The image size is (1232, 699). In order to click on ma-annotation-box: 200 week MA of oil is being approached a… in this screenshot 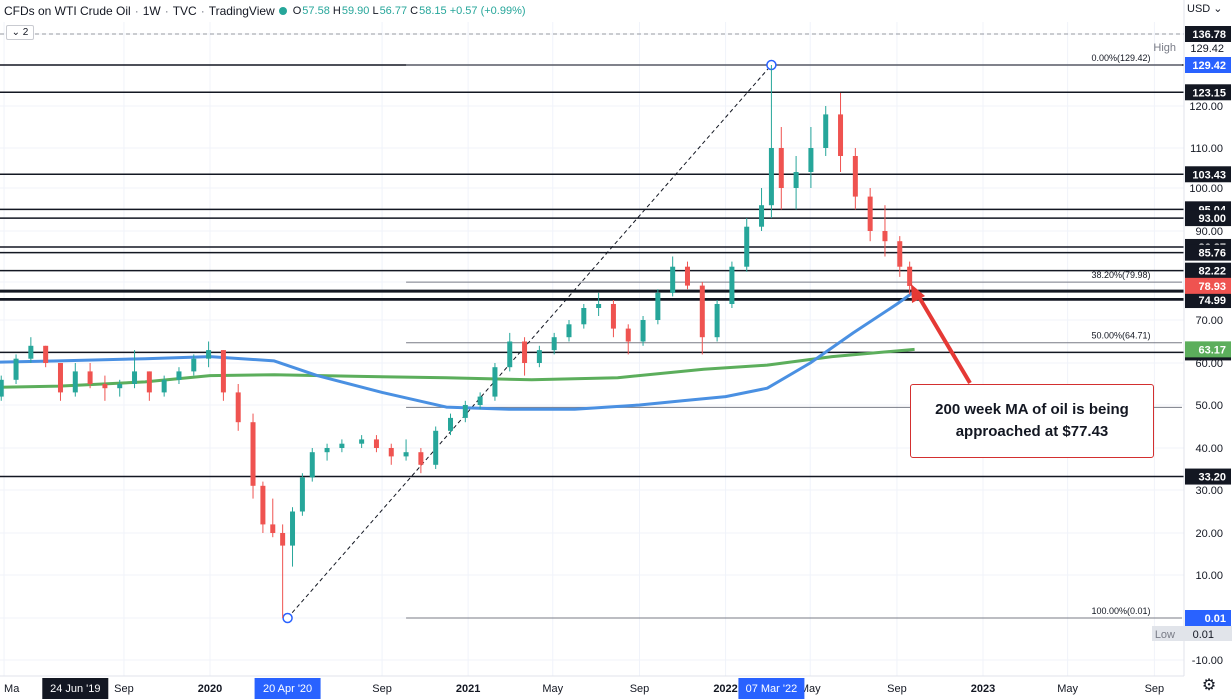, I will do `click(1032, 421)`.